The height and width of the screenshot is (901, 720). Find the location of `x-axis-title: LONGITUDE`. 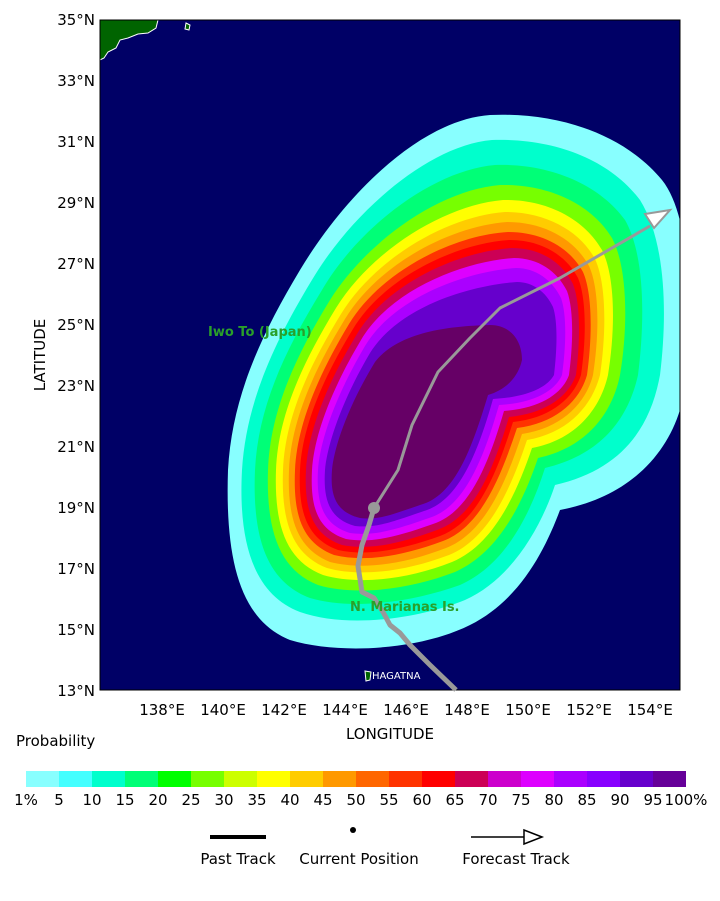

x-axis-title: LONGITUDE is located at coordinates (390, 734).